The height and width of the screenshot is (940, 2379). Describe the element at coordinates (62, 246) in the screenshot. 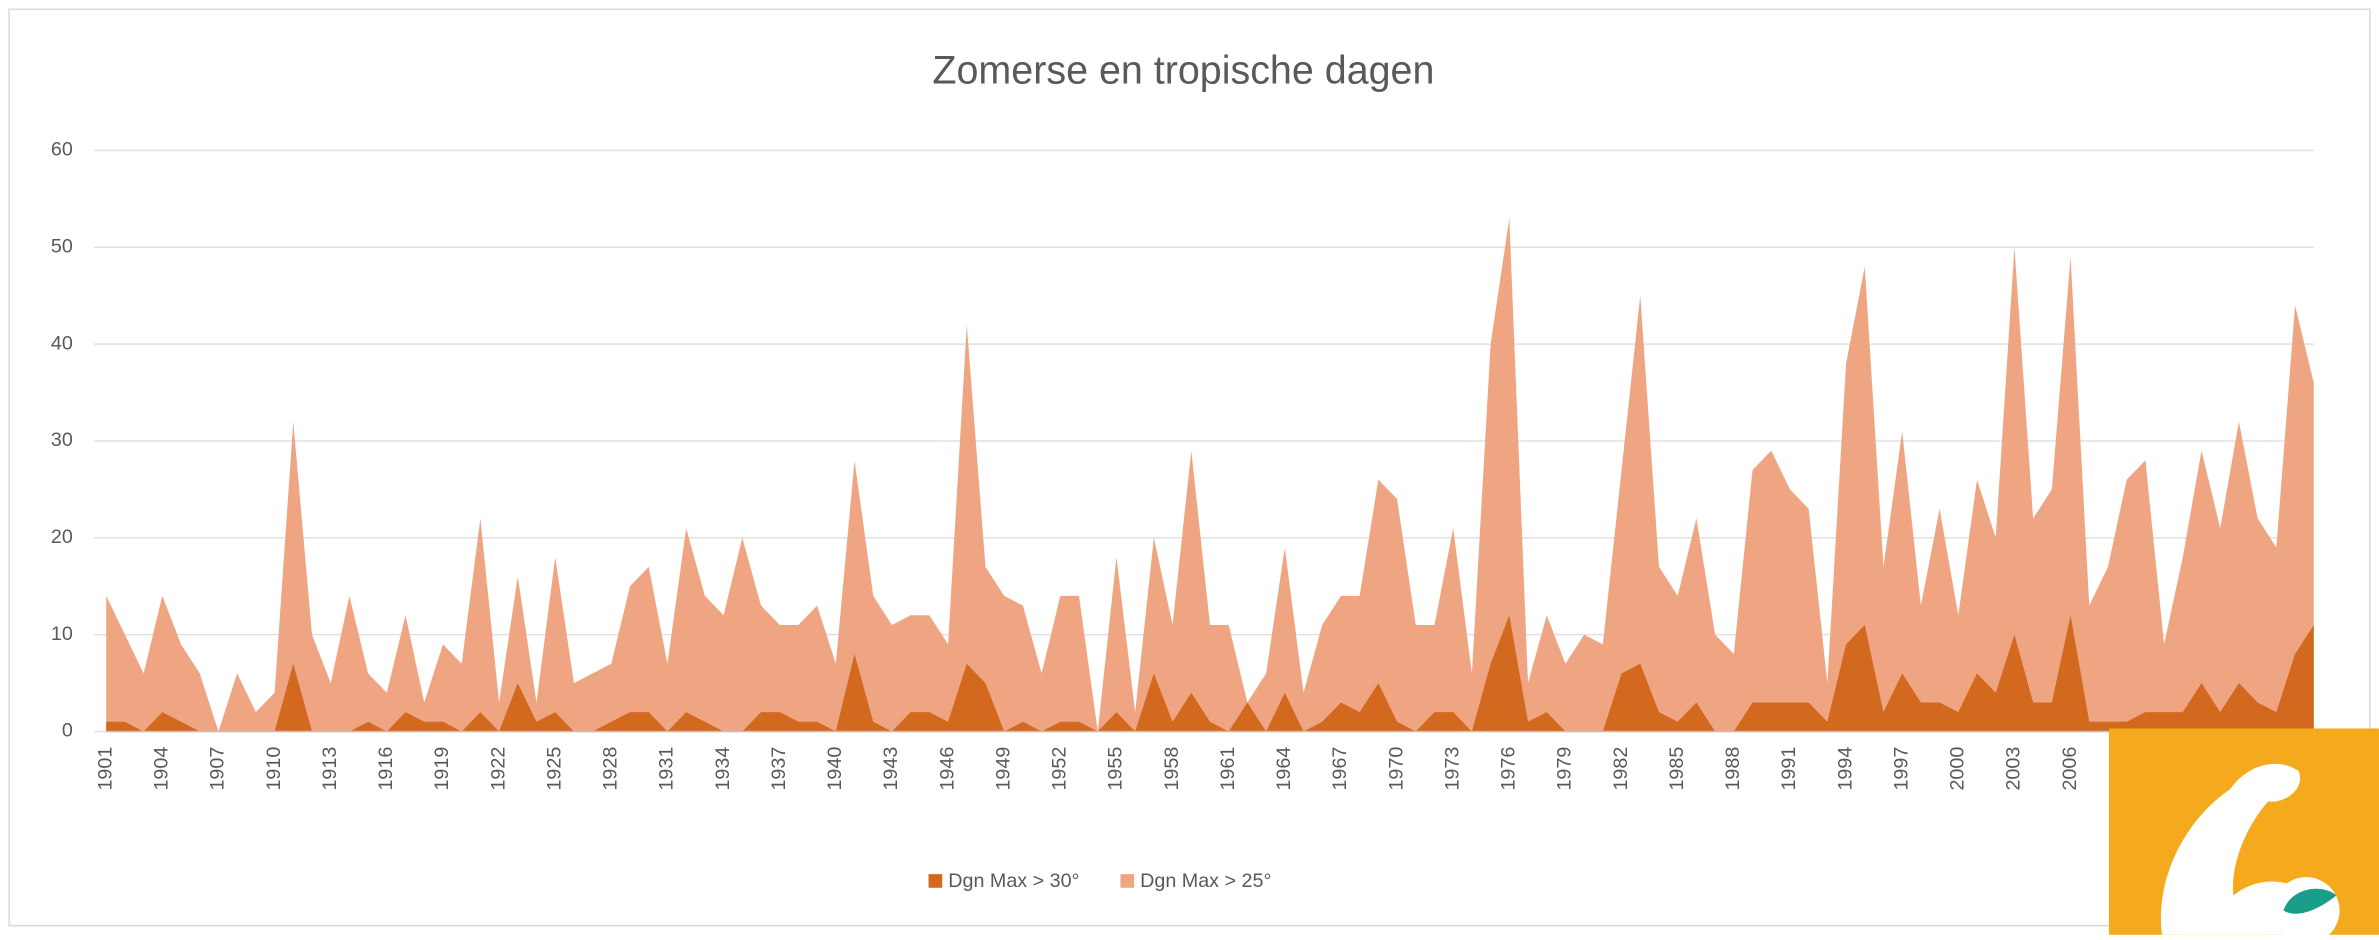

I see `y-tick-label: 50` at that location.